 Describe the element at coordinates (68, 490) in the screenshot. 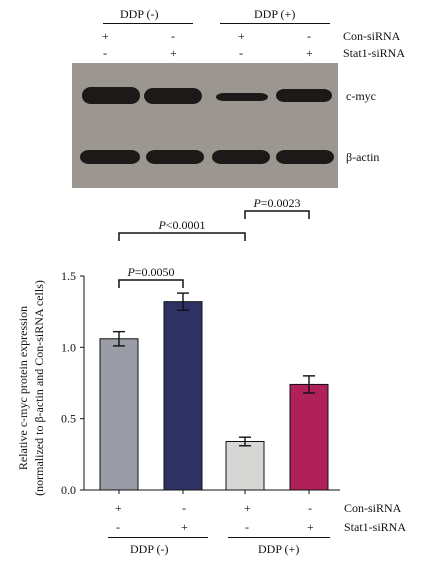

I see `y-tick-label: 0.0` at that location.